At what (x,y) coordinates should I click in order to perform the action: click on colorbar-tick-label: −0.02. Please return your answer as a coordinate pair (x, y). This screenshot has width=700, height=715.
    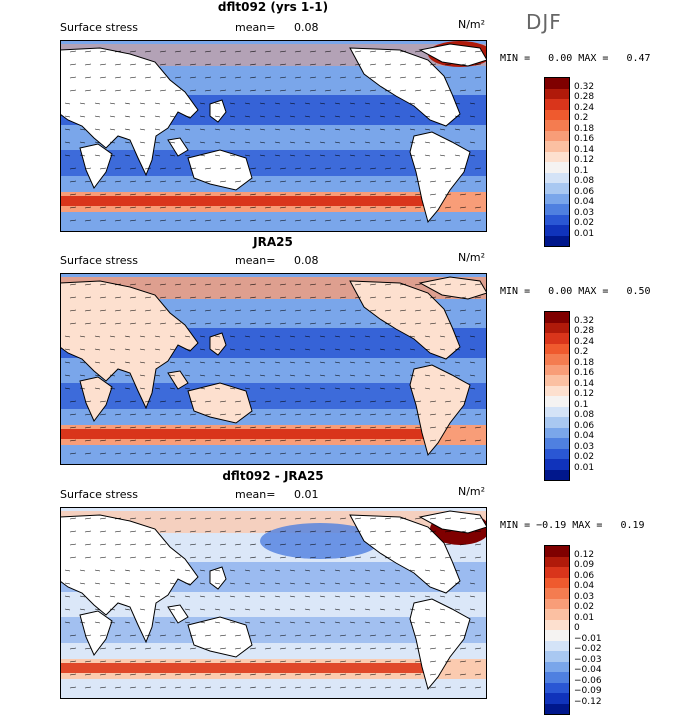
    Looking at the image, I should click on (588, 649).